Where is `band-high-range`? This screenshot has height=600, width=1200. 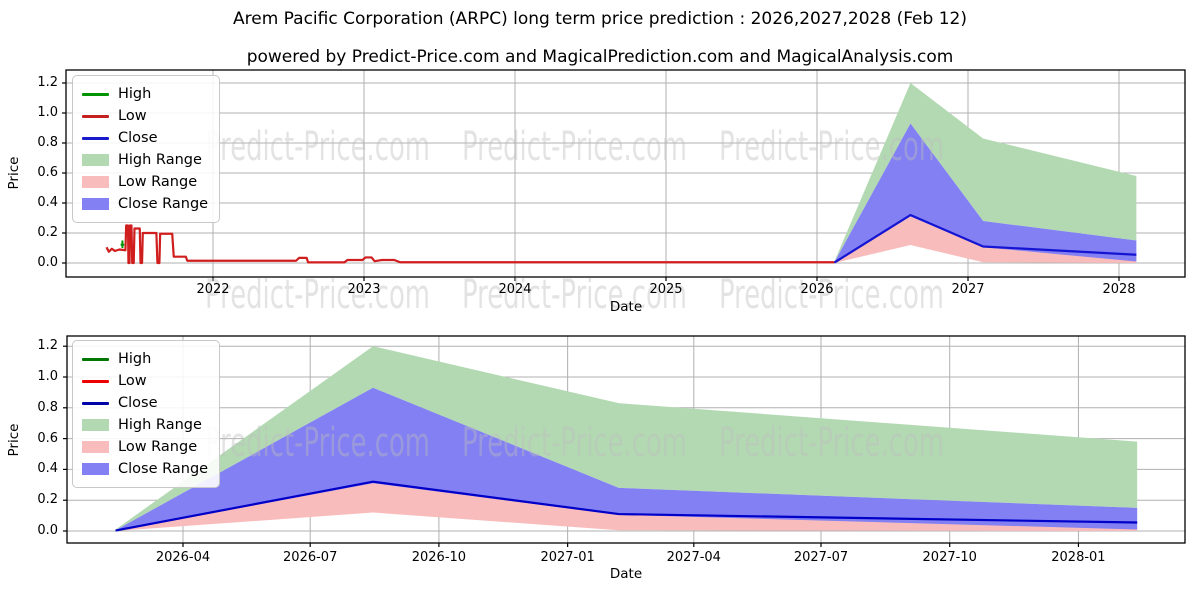
band-high-range is located at coordinates (985, 173).